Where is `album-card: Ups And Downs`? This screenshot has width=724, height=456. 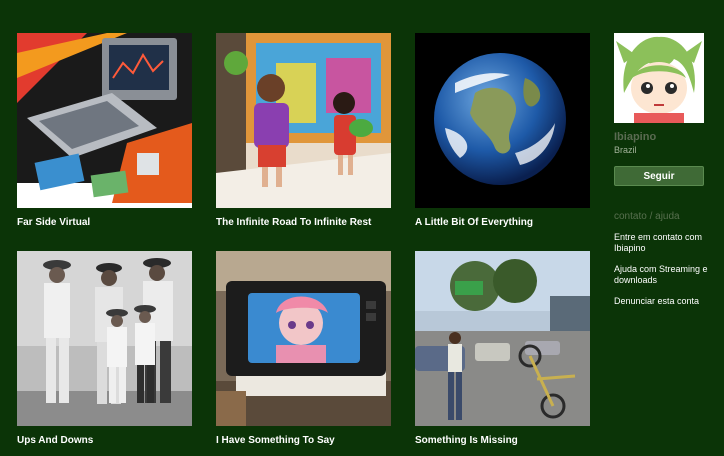 album-card: Ups And Downs is located at coordinates (104, 348).